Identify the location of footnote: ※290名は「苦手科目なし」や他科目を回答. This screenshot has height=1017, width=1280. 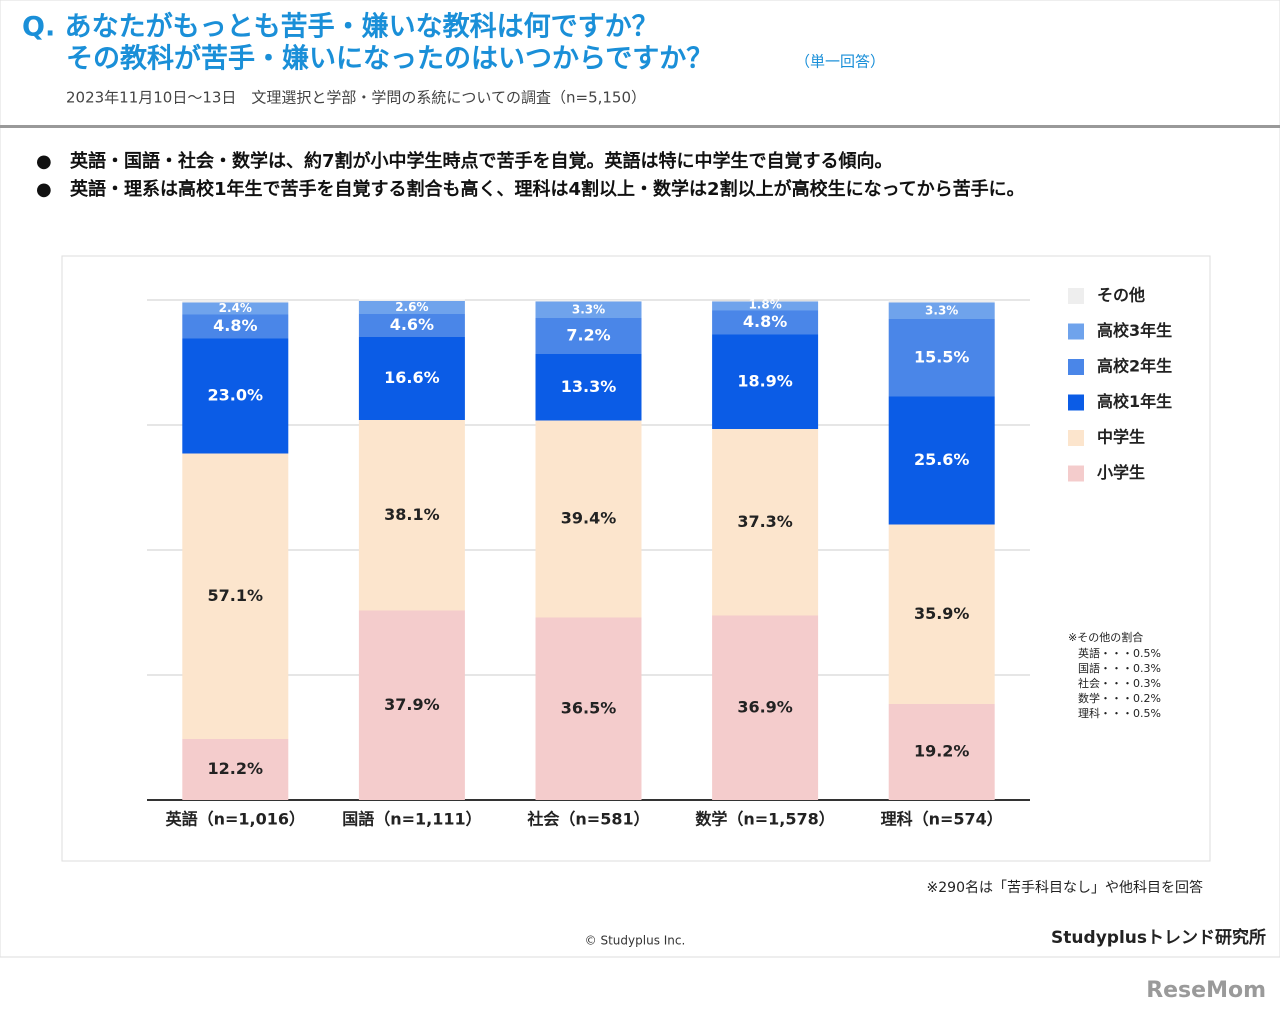
(1065, 887).